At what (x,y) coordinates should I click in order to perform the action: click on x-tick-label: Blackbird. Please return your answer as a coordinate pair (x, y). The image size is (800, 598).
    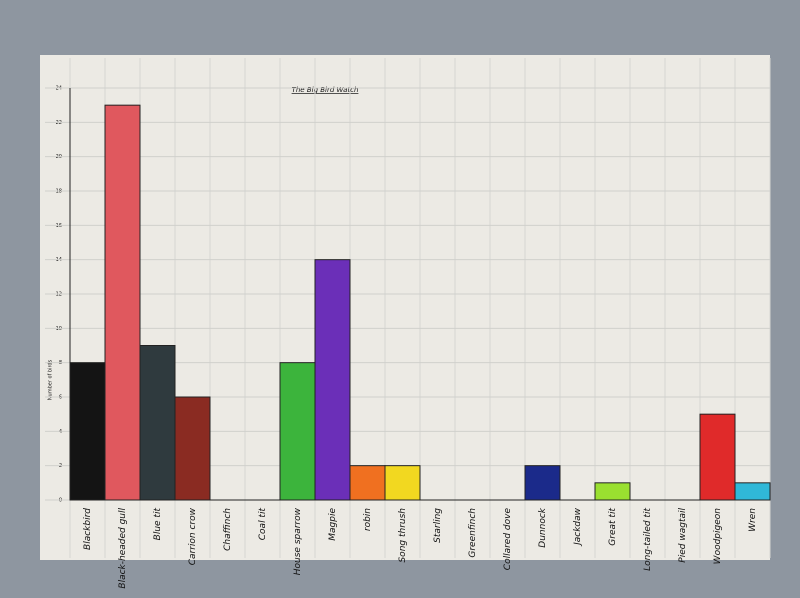
    Looking at the image, I should click on (88, 529).